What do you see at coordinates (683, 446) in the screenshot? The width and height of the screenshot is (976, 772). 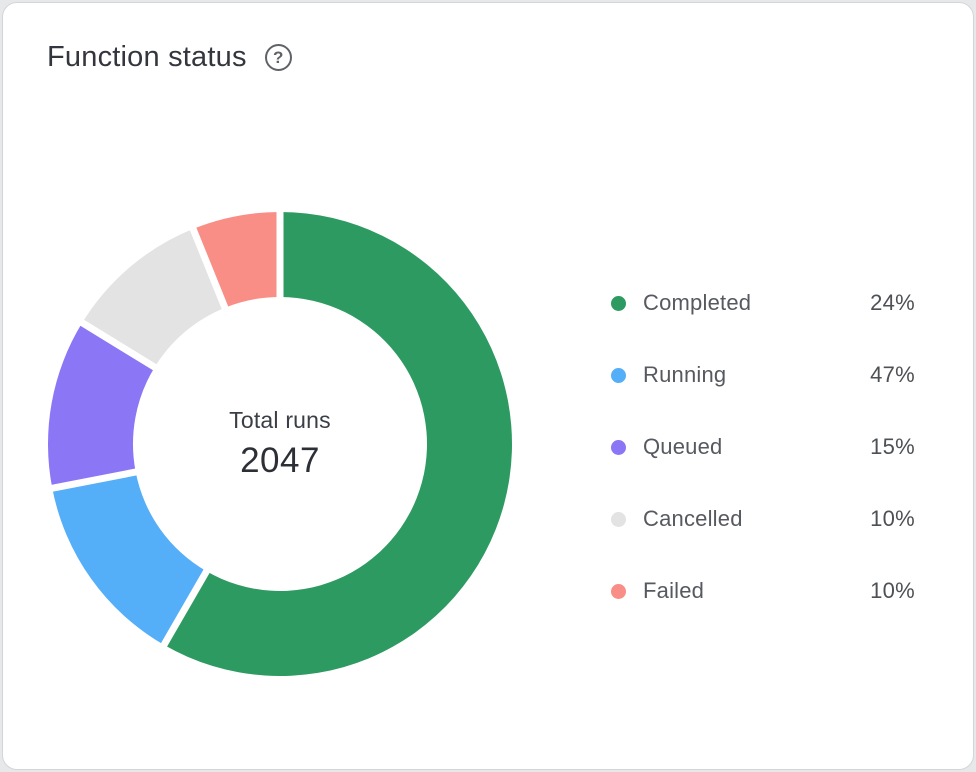 I see `legend-label: Queued` at bounding box center [683, 446].